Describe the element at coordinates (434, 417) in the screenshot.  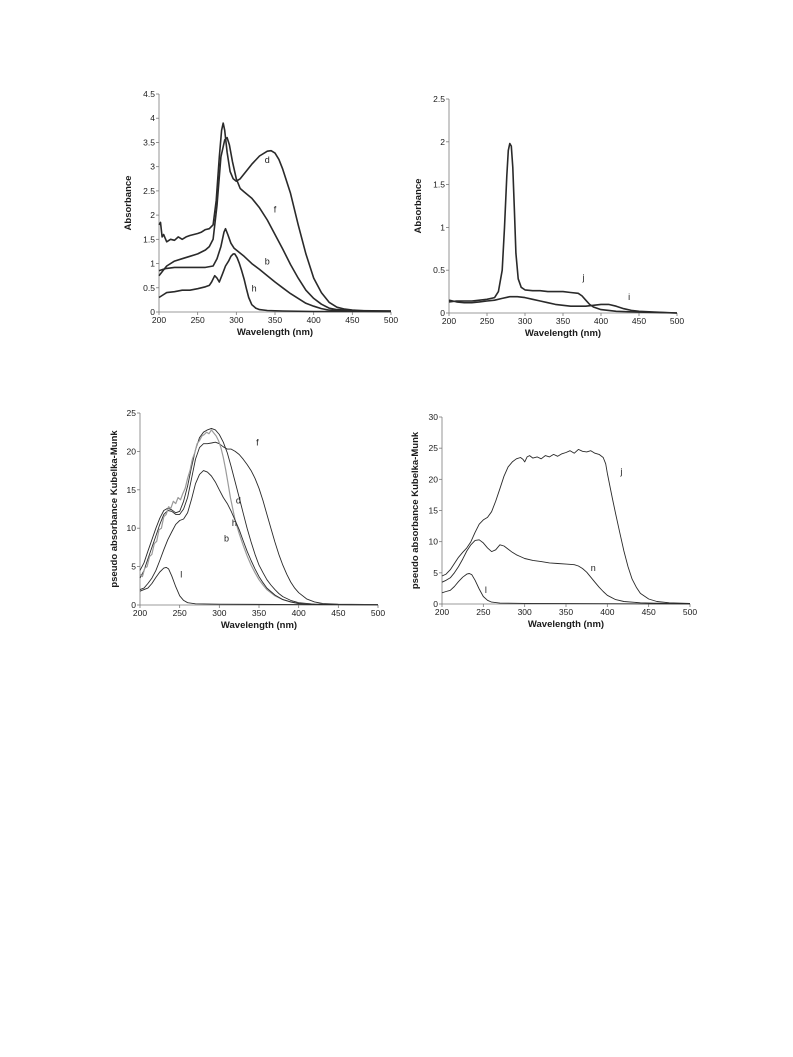
I see `y-tick-label: 30` at that location.